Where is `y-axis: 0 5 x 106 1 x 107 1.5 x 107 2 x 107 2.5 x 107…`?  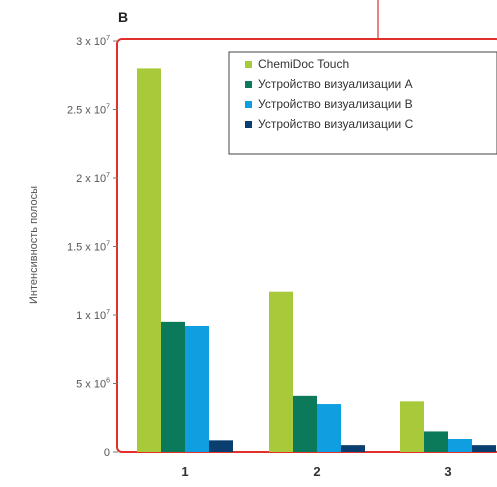 y-axis: 0 5 x 106 1 x 107 1.5 x 107 2 x 107 2.5 x 107… is located at coordinates (92, 247).